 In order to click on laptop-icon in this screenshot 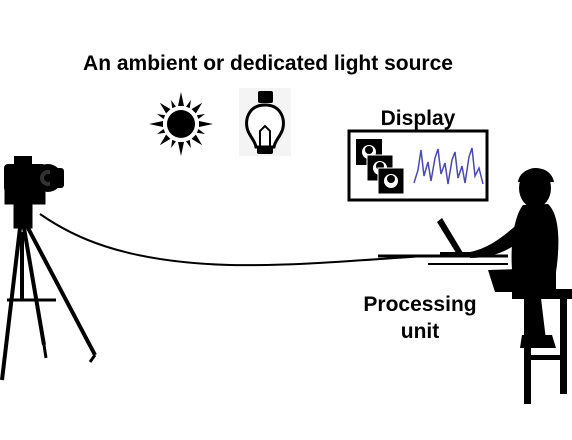, I will do `click(460, 237)`.